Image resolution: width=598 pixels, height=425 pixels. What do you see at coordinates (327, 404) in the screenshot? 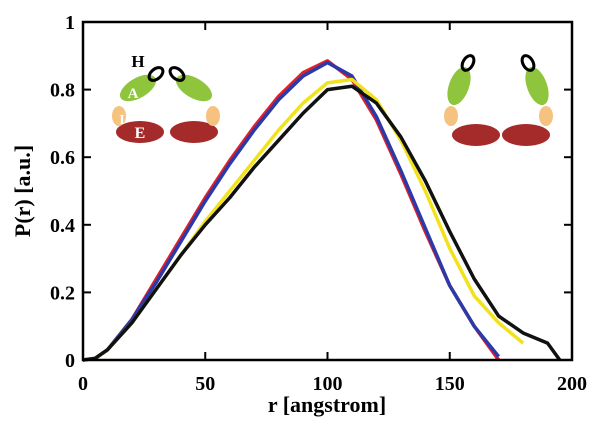
I see `x-axis-label: r [angstrom]` at bounding box center [327, 404].